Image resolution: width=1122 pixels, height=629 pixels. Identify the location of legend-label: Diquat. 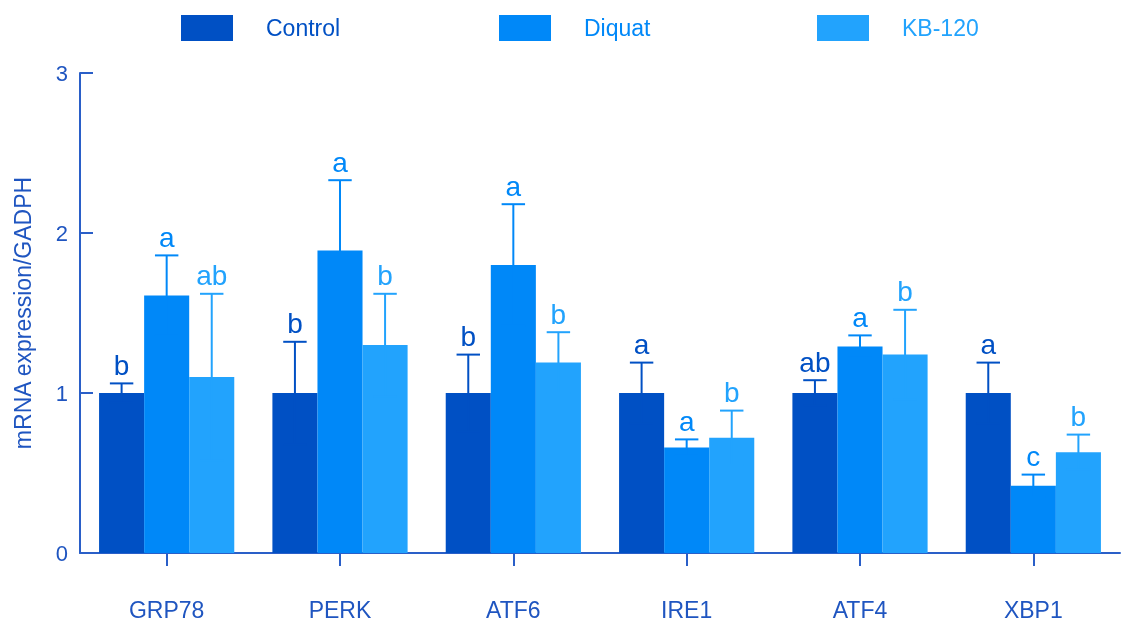
(618, 28).